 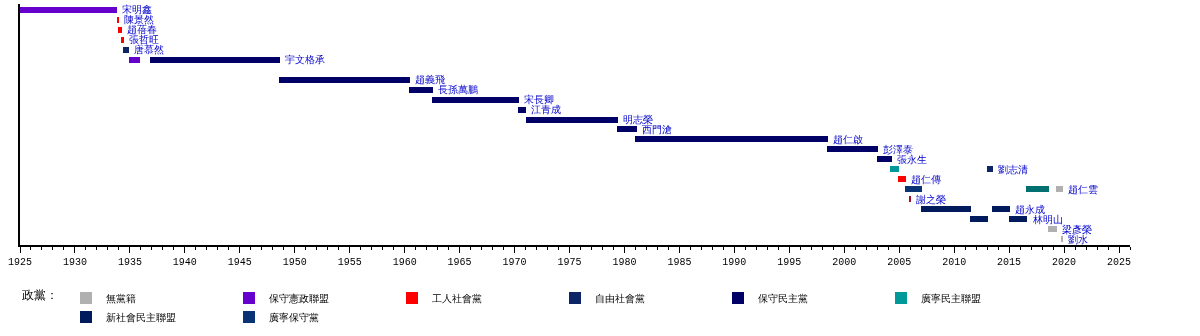 I want to click on y-tick-label: 趙義飛, so click(x=430, y=79).